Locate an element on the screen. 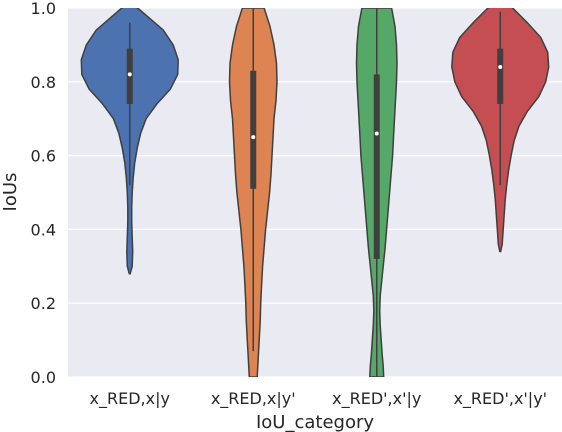  y-tick-label: 0.6 is located at coordinates (43, 156).